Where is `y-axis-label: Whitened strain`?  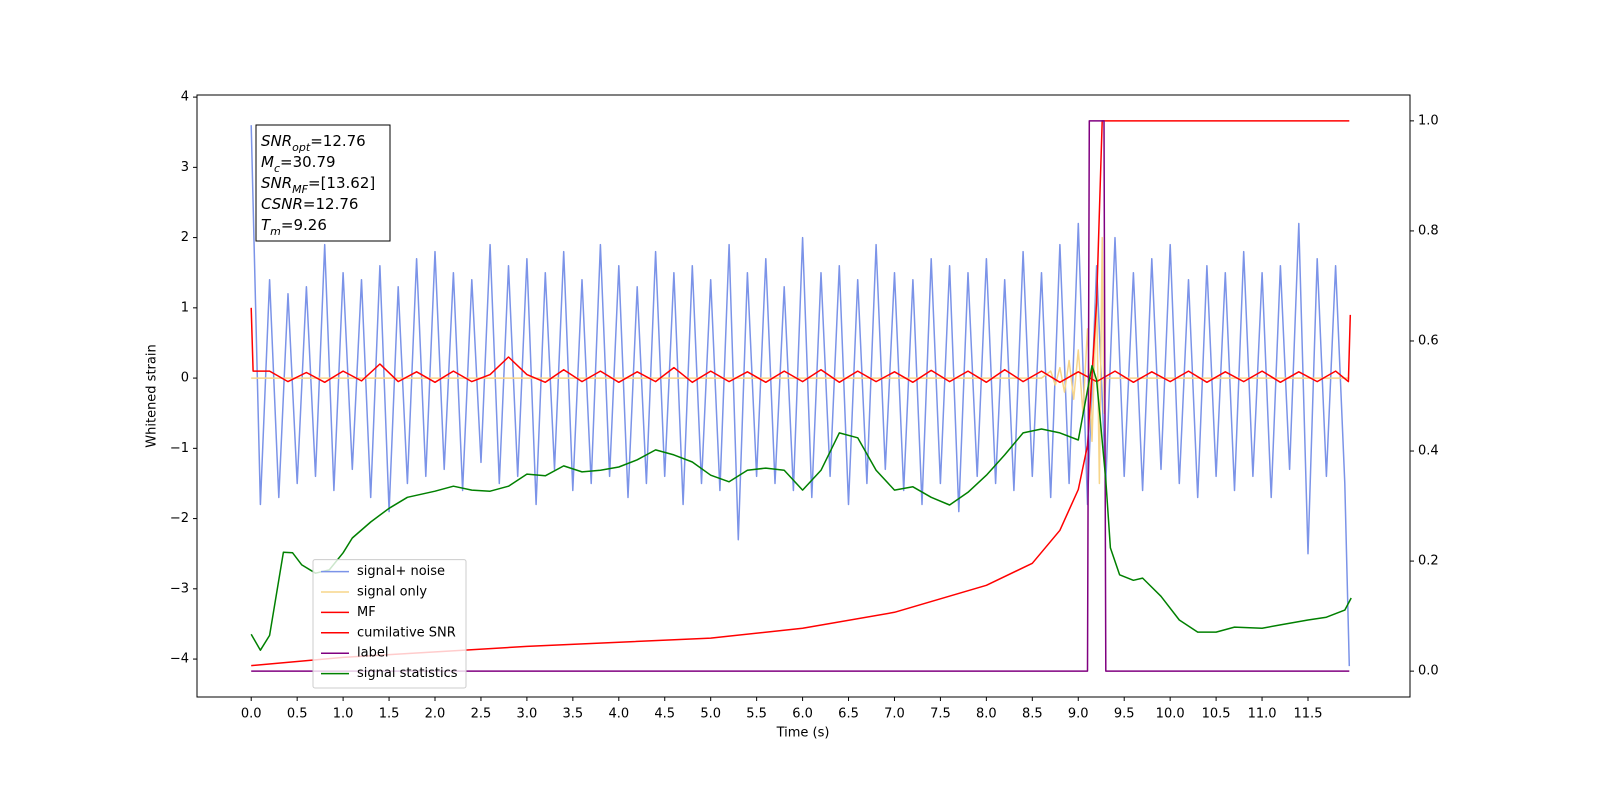
y-axis-label: Whitened strain is located at coordinates (152, 395).